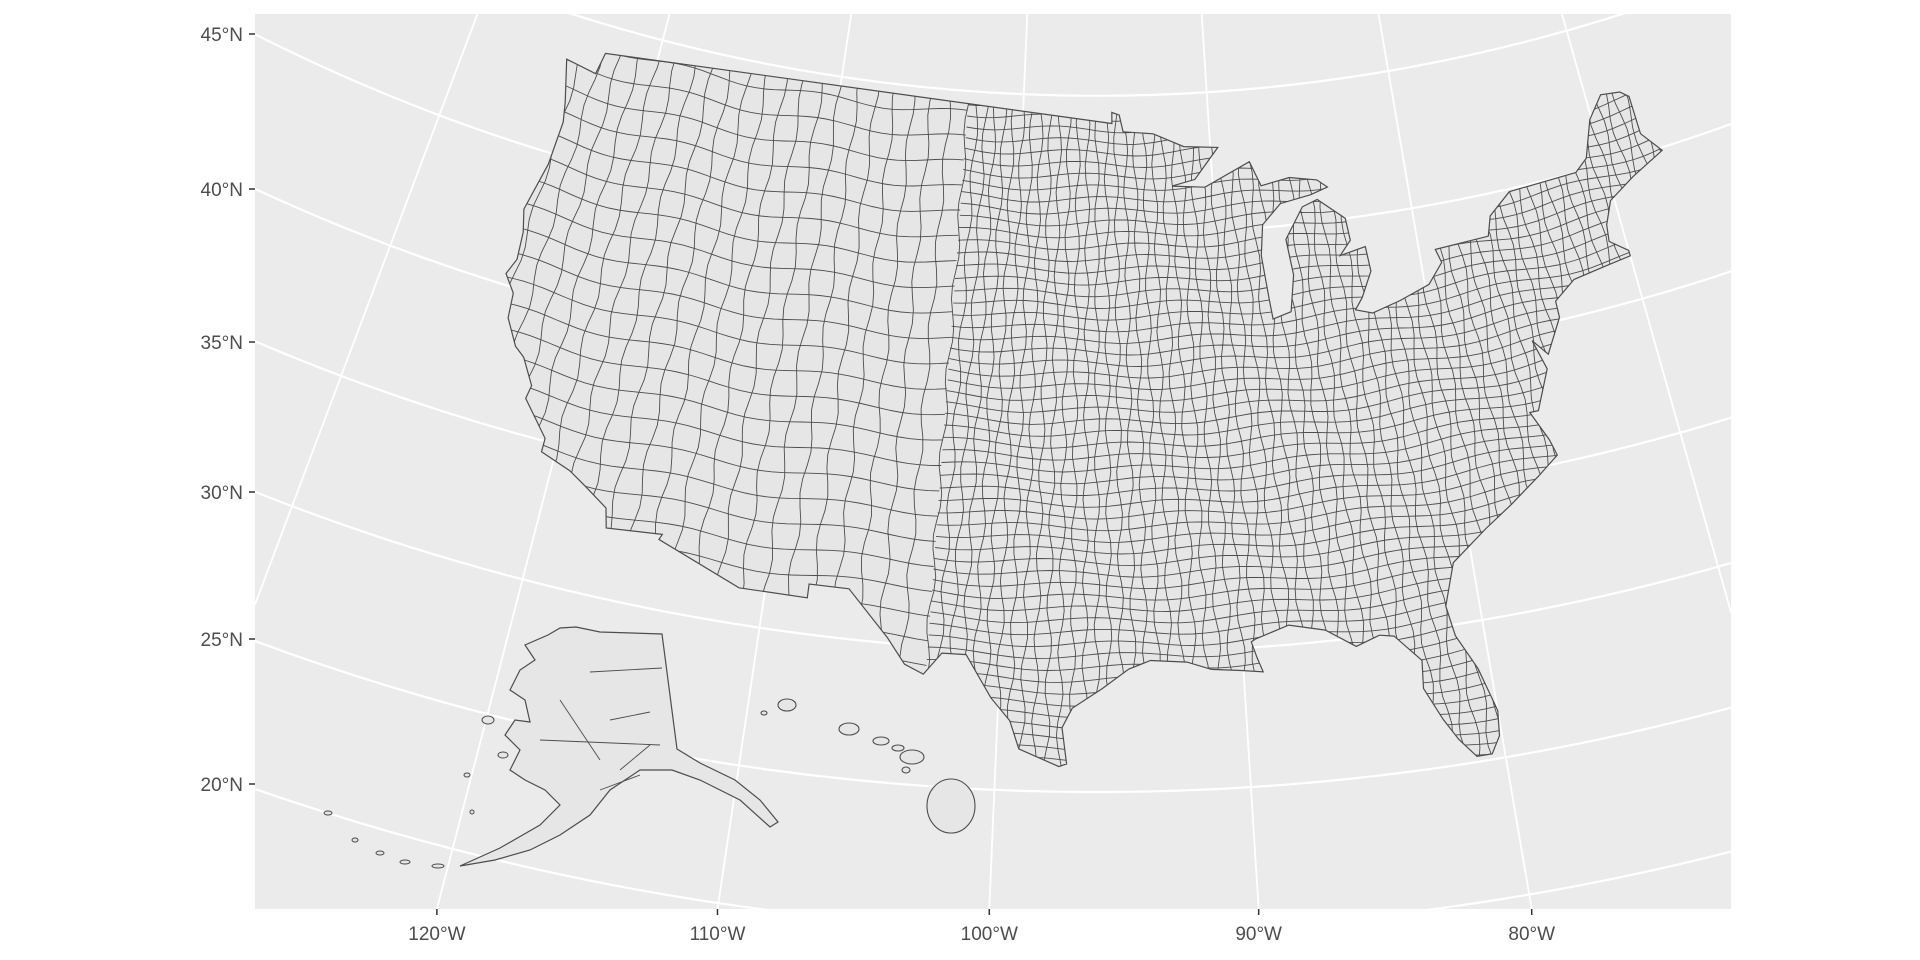 This screenshot has width=1920, height=960. I want to click on y-tick-label-45n: 45°N, so click(222, 35).